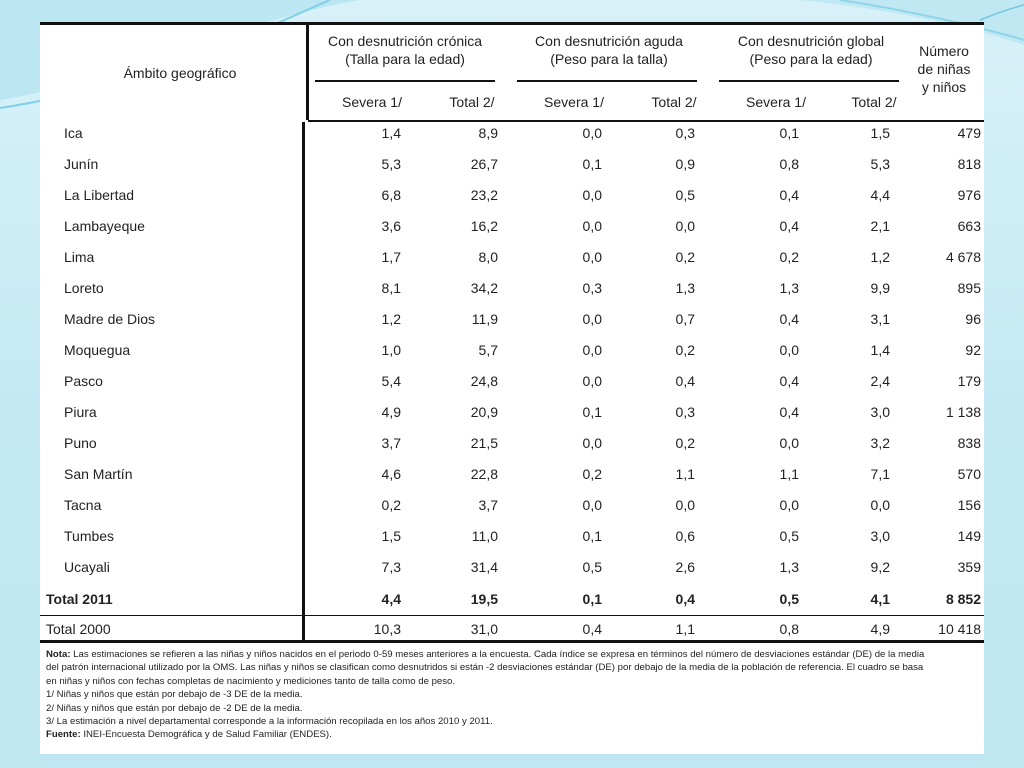 The image size is (1024, 768). What do you see at coordinates (391, 164) in the screenshot?
I see `cell-chronic-severe: 5,3` at bounding box center [391, 164].